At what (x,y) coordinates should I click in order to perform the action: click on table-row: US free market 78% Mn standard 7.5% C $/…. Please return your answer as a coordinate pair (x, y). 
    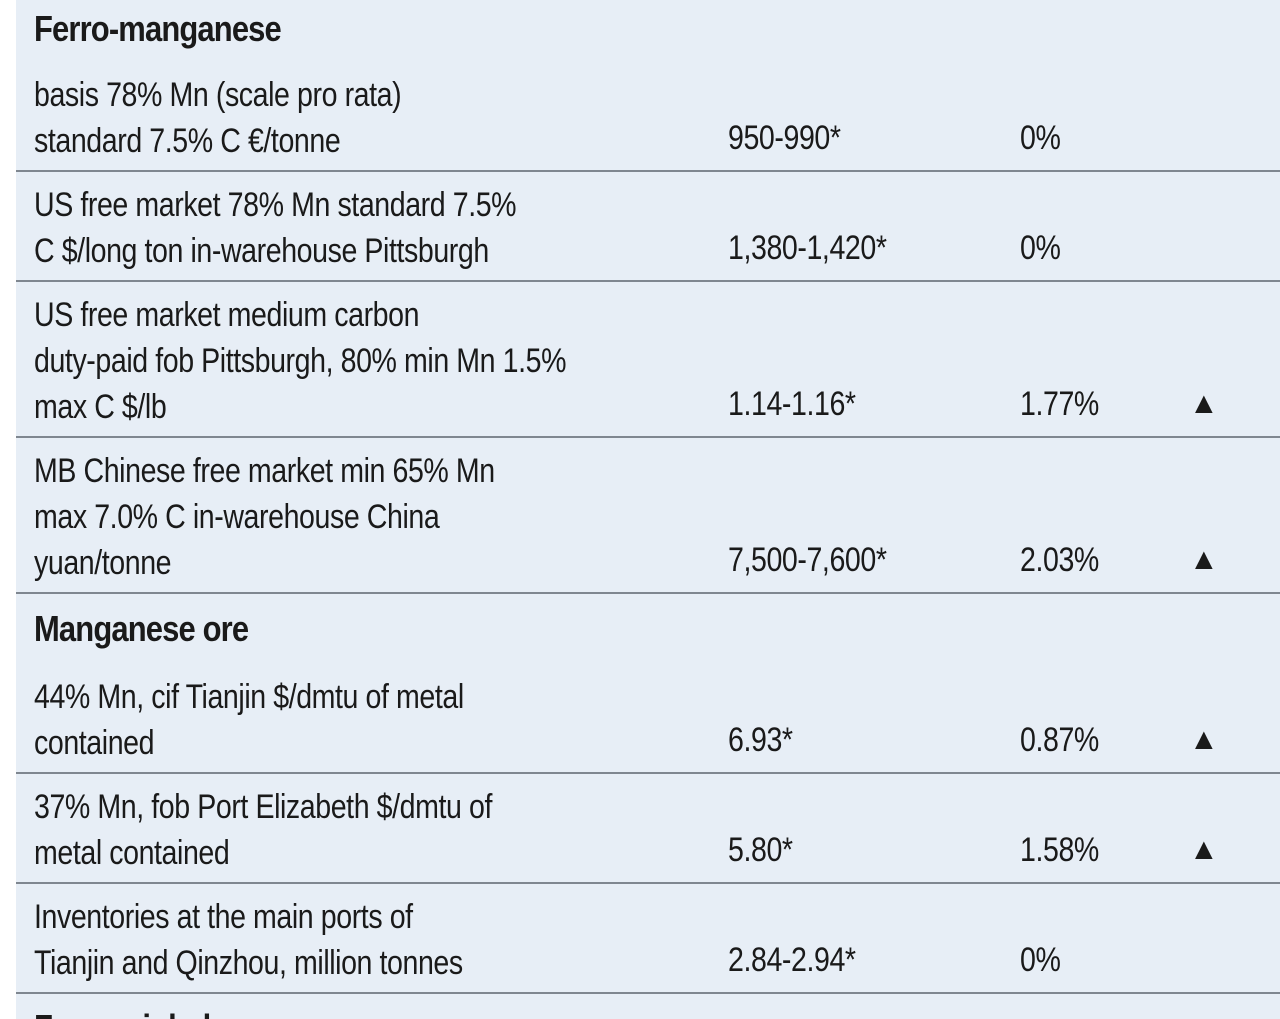
    Looking at the image, I should click on (648, 231).